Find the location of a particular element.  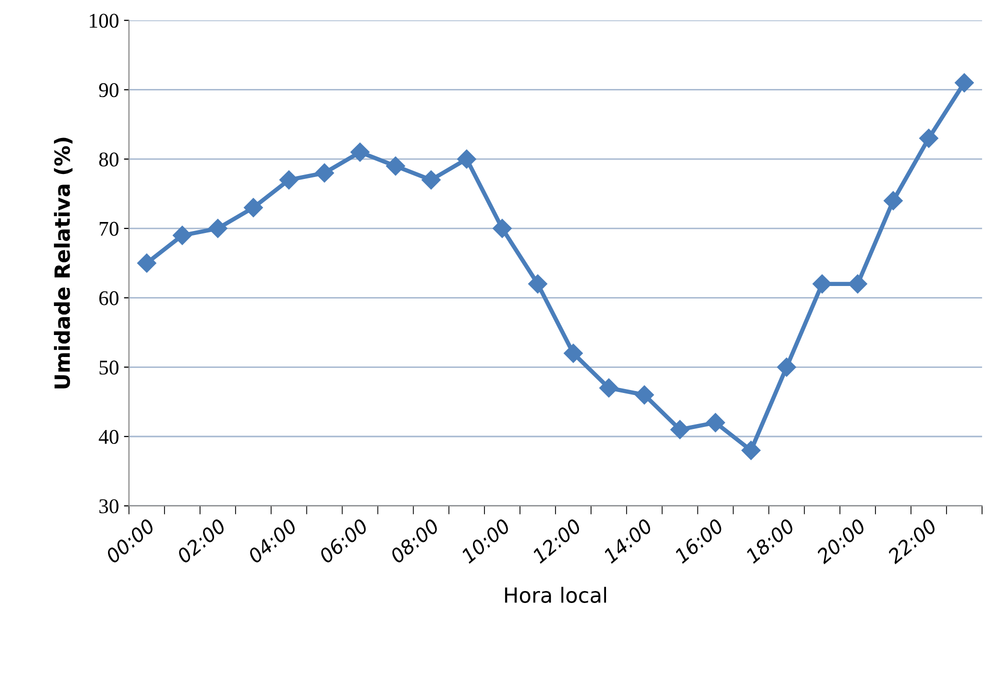

y-tick-label: 80 is located at coordinates (108, 159).